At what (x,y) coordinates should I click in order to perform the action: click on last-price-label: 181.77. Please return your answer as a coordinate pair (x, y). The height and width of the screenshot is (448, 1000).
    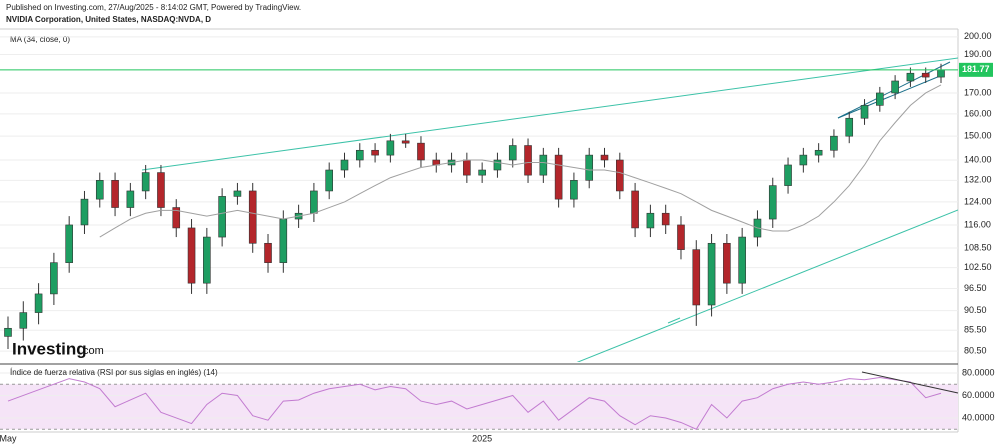
    Looking at the image, I should click on (976, 69).